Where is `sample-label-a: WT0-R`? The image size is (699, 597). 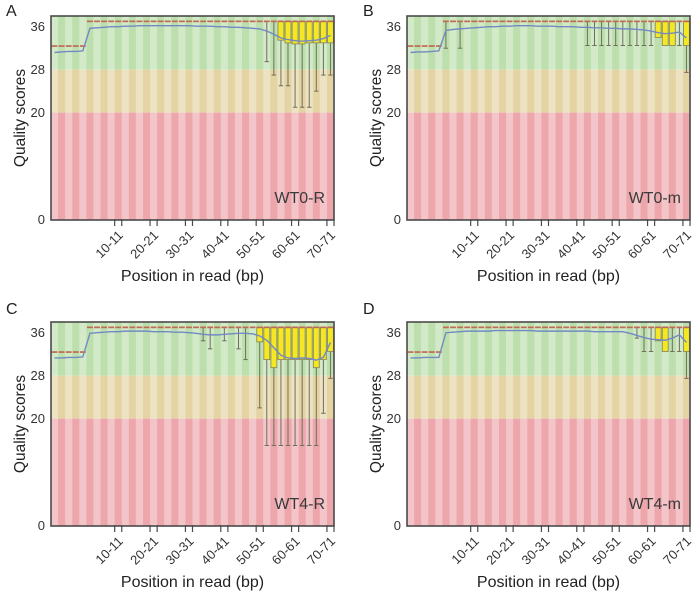 sample-label-a: WT0-R is located at coordinates (299, 198).